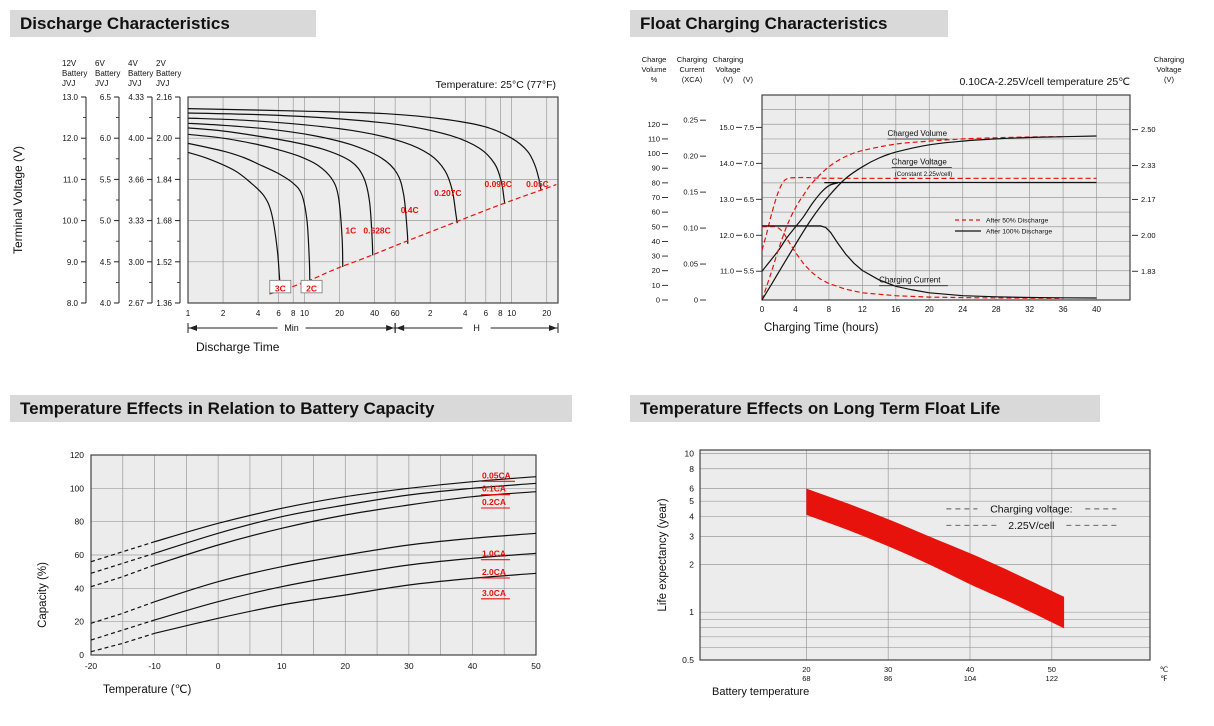 Image resolution: width=1214 pixels, height=726 pixels. I want to click on svg-text: Temperature: 25°C (77°F), so click(496, 85).